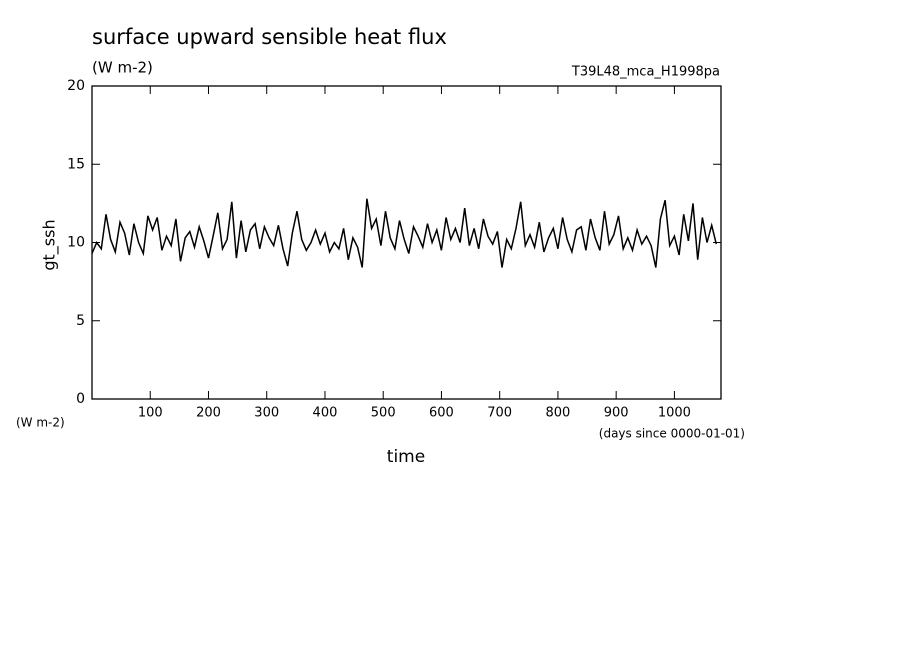  I want to click on x-tick-label: 1000, so click(674, 413).